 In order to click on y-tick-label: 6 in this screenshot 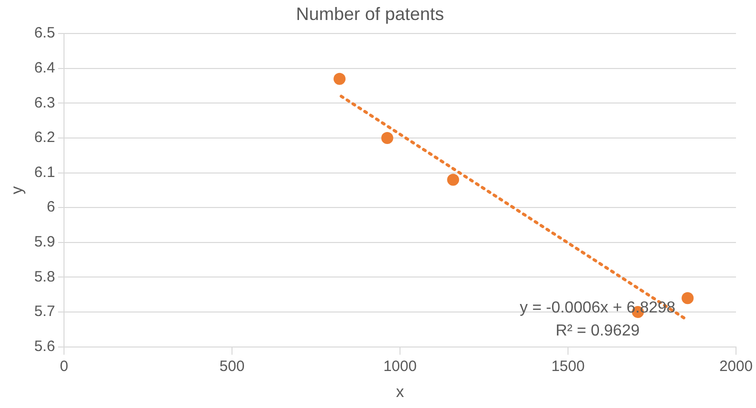, I will do `click(51, 207)`.